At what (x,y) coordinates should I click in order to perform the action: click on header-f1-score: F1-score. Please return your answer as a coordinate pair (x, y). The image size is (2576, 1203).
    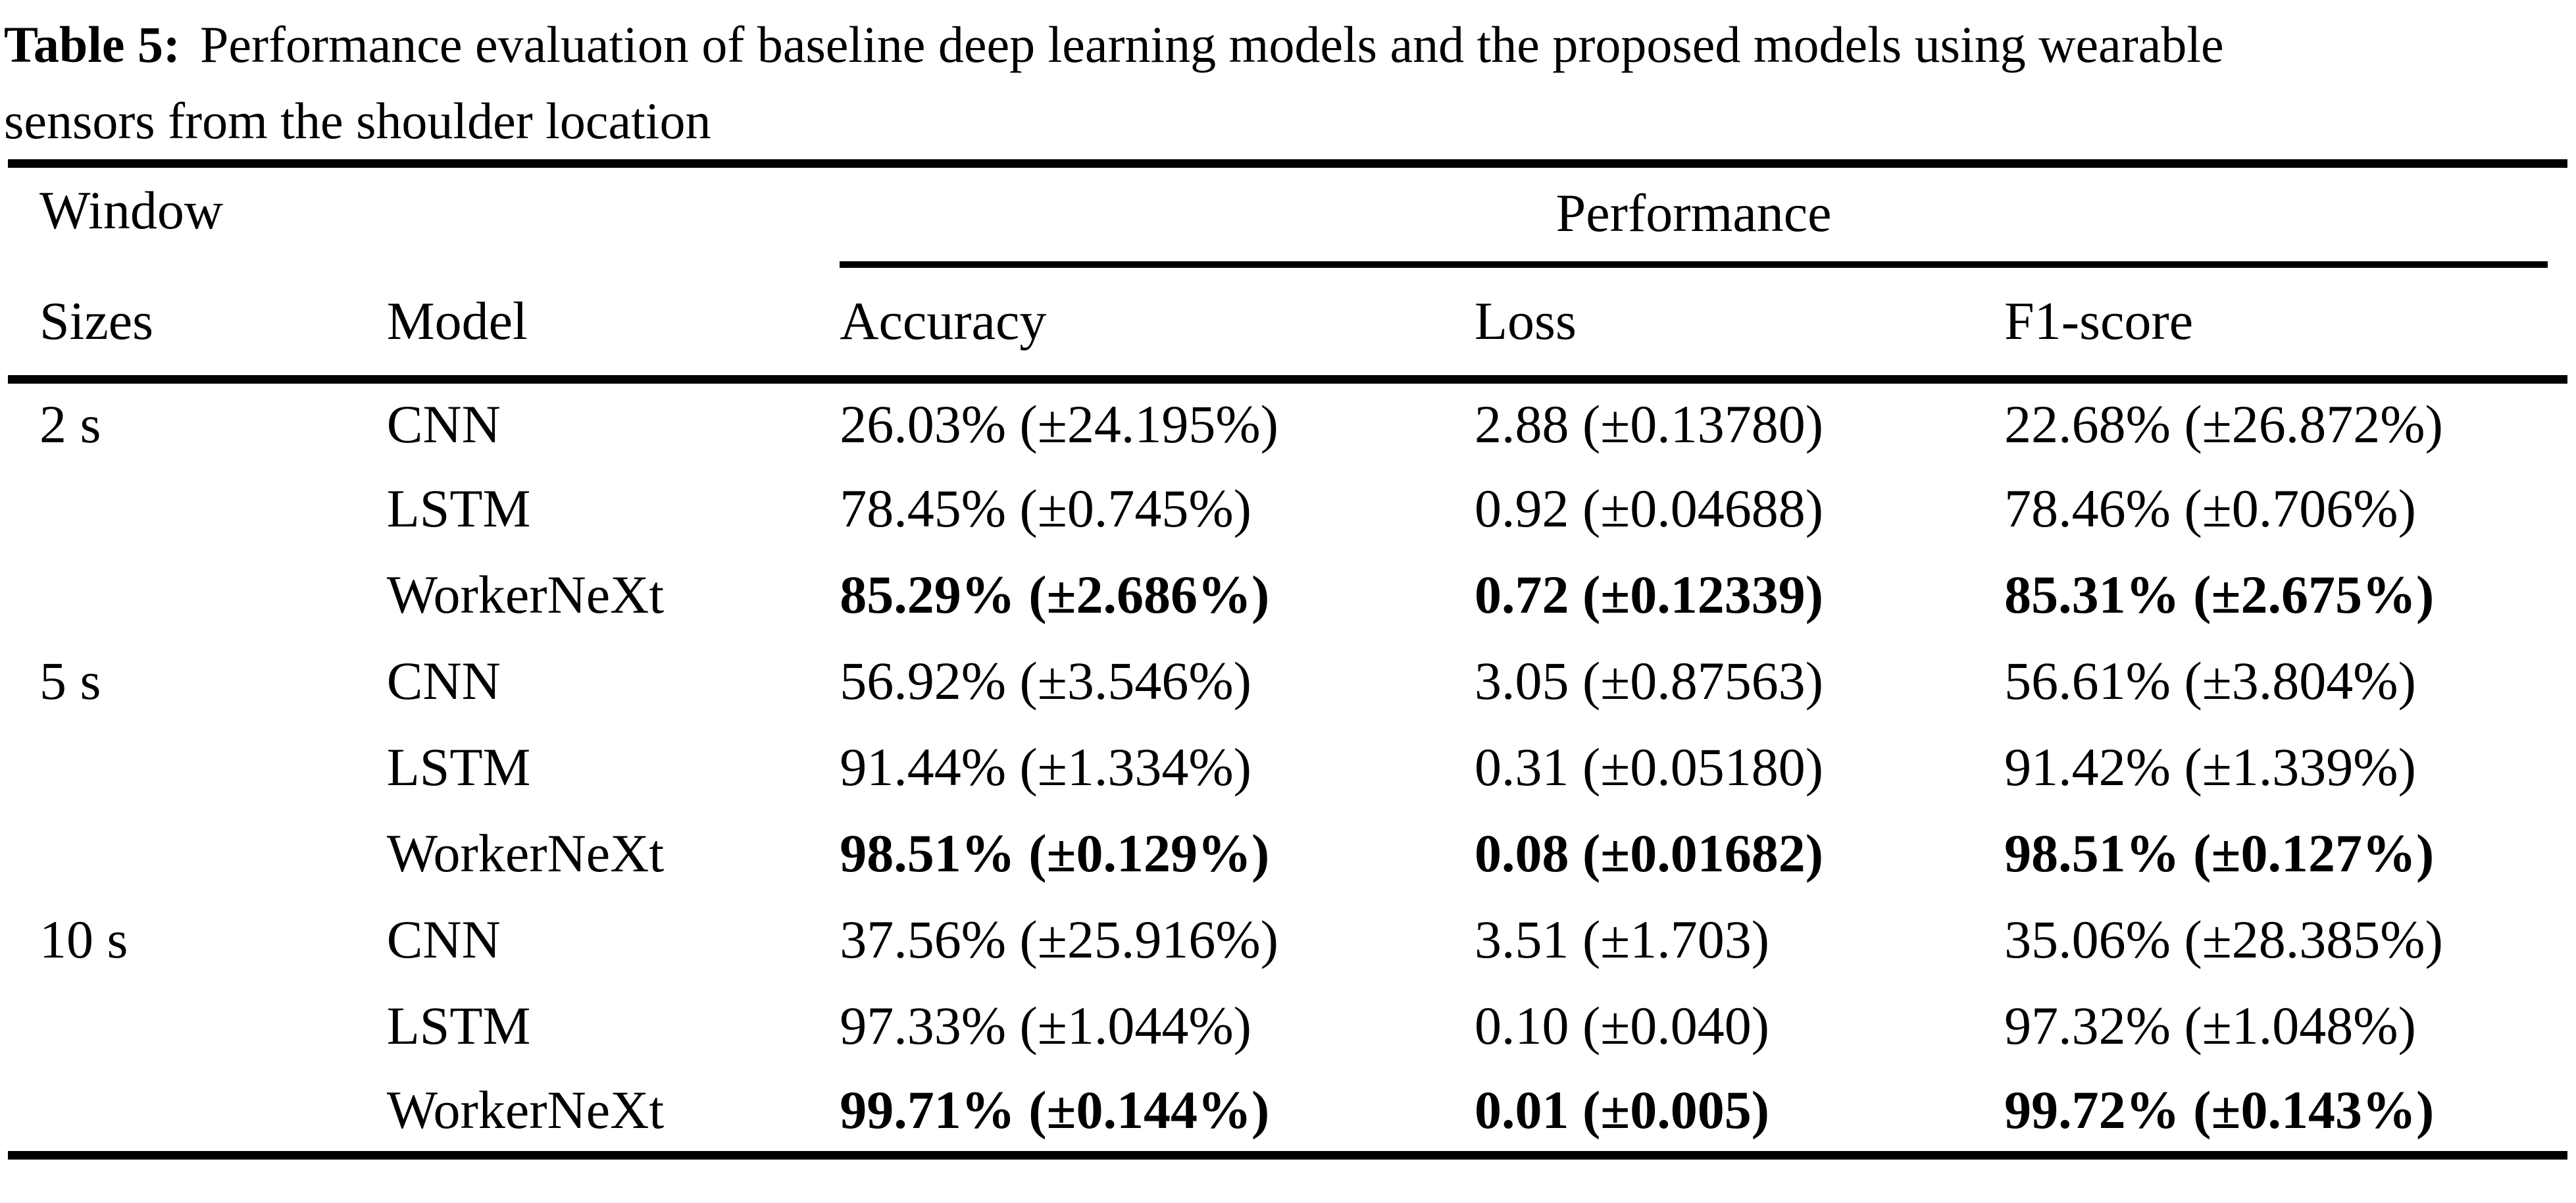
    Looking at the image, I should click on (2099, 321).